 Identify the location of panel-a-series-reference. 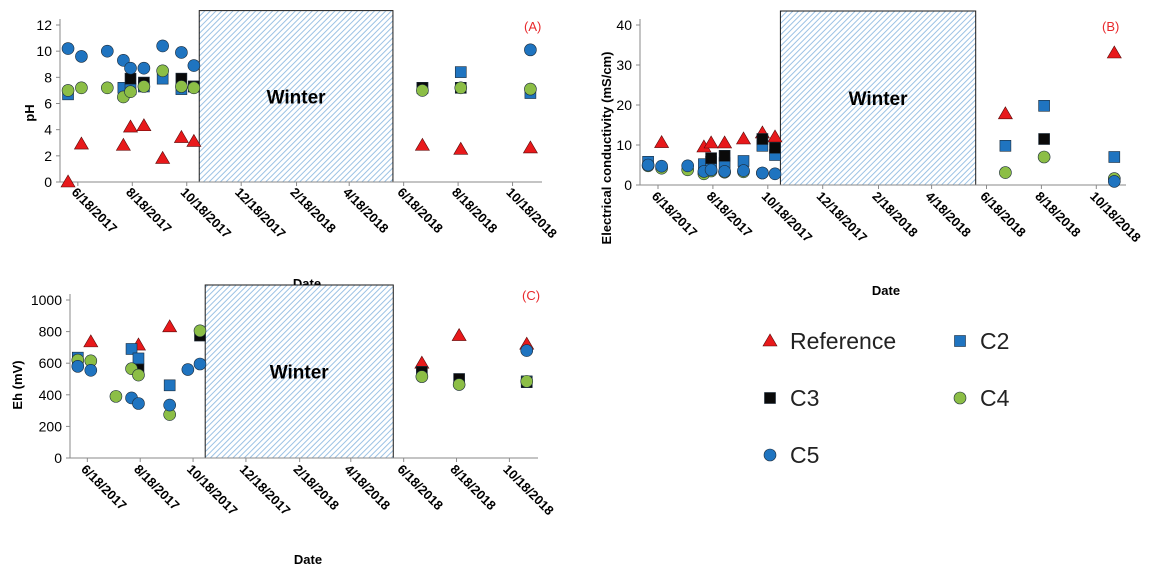
(299, 153).